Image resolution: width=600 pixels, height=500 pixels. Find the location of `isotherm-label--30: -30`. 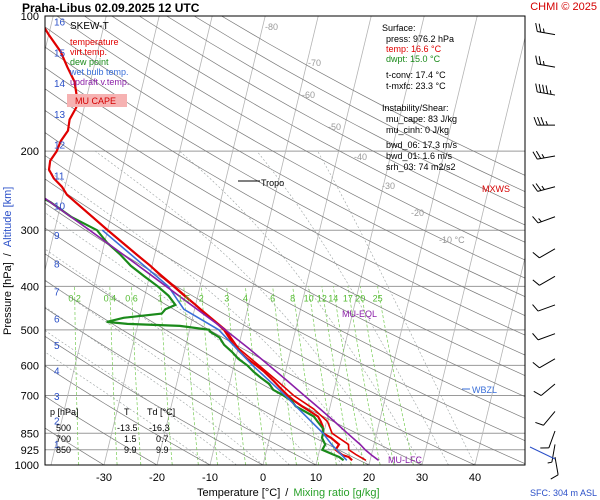

isotherm-label--30: -30 is located at coordinates (388, 186).